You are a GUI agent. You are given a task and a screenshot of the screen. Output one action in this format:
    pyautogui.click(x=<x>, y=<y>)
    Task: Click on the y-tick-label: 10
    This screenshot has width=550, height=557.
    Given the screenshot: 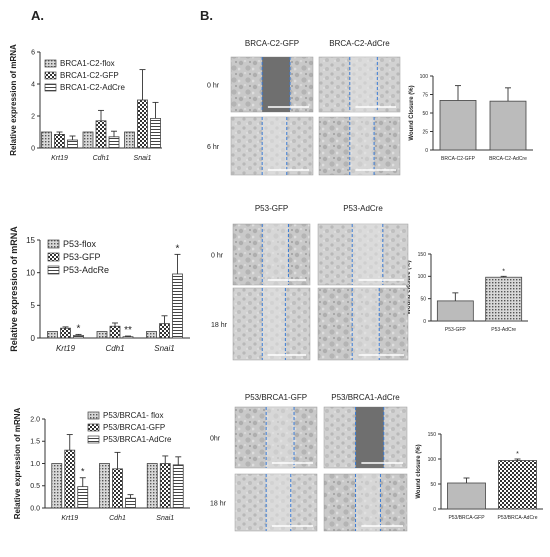 What is the action you would take?
    pyautogui.click(x=30, y=272)
    